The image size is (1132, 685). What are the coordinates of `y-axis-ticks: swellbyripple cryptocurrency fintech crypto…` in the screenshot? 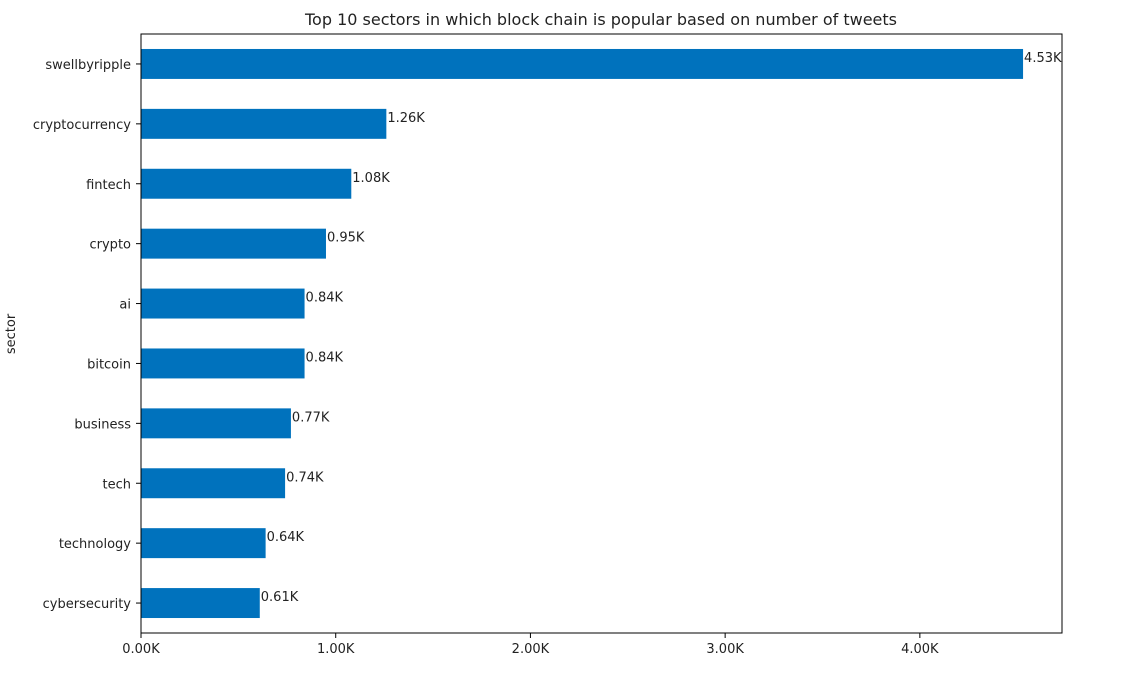 It's located at (87, 335).